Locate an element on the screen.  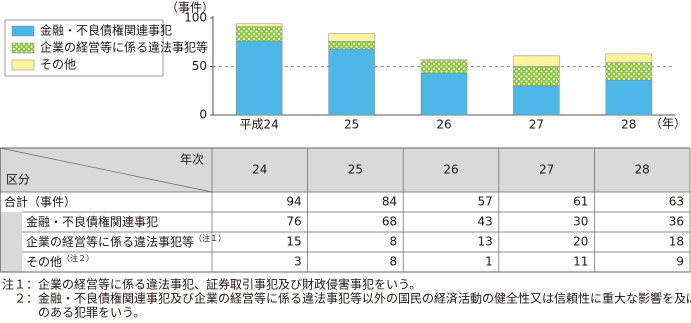
cell-value: 18 is located at coordinates (676, 242).